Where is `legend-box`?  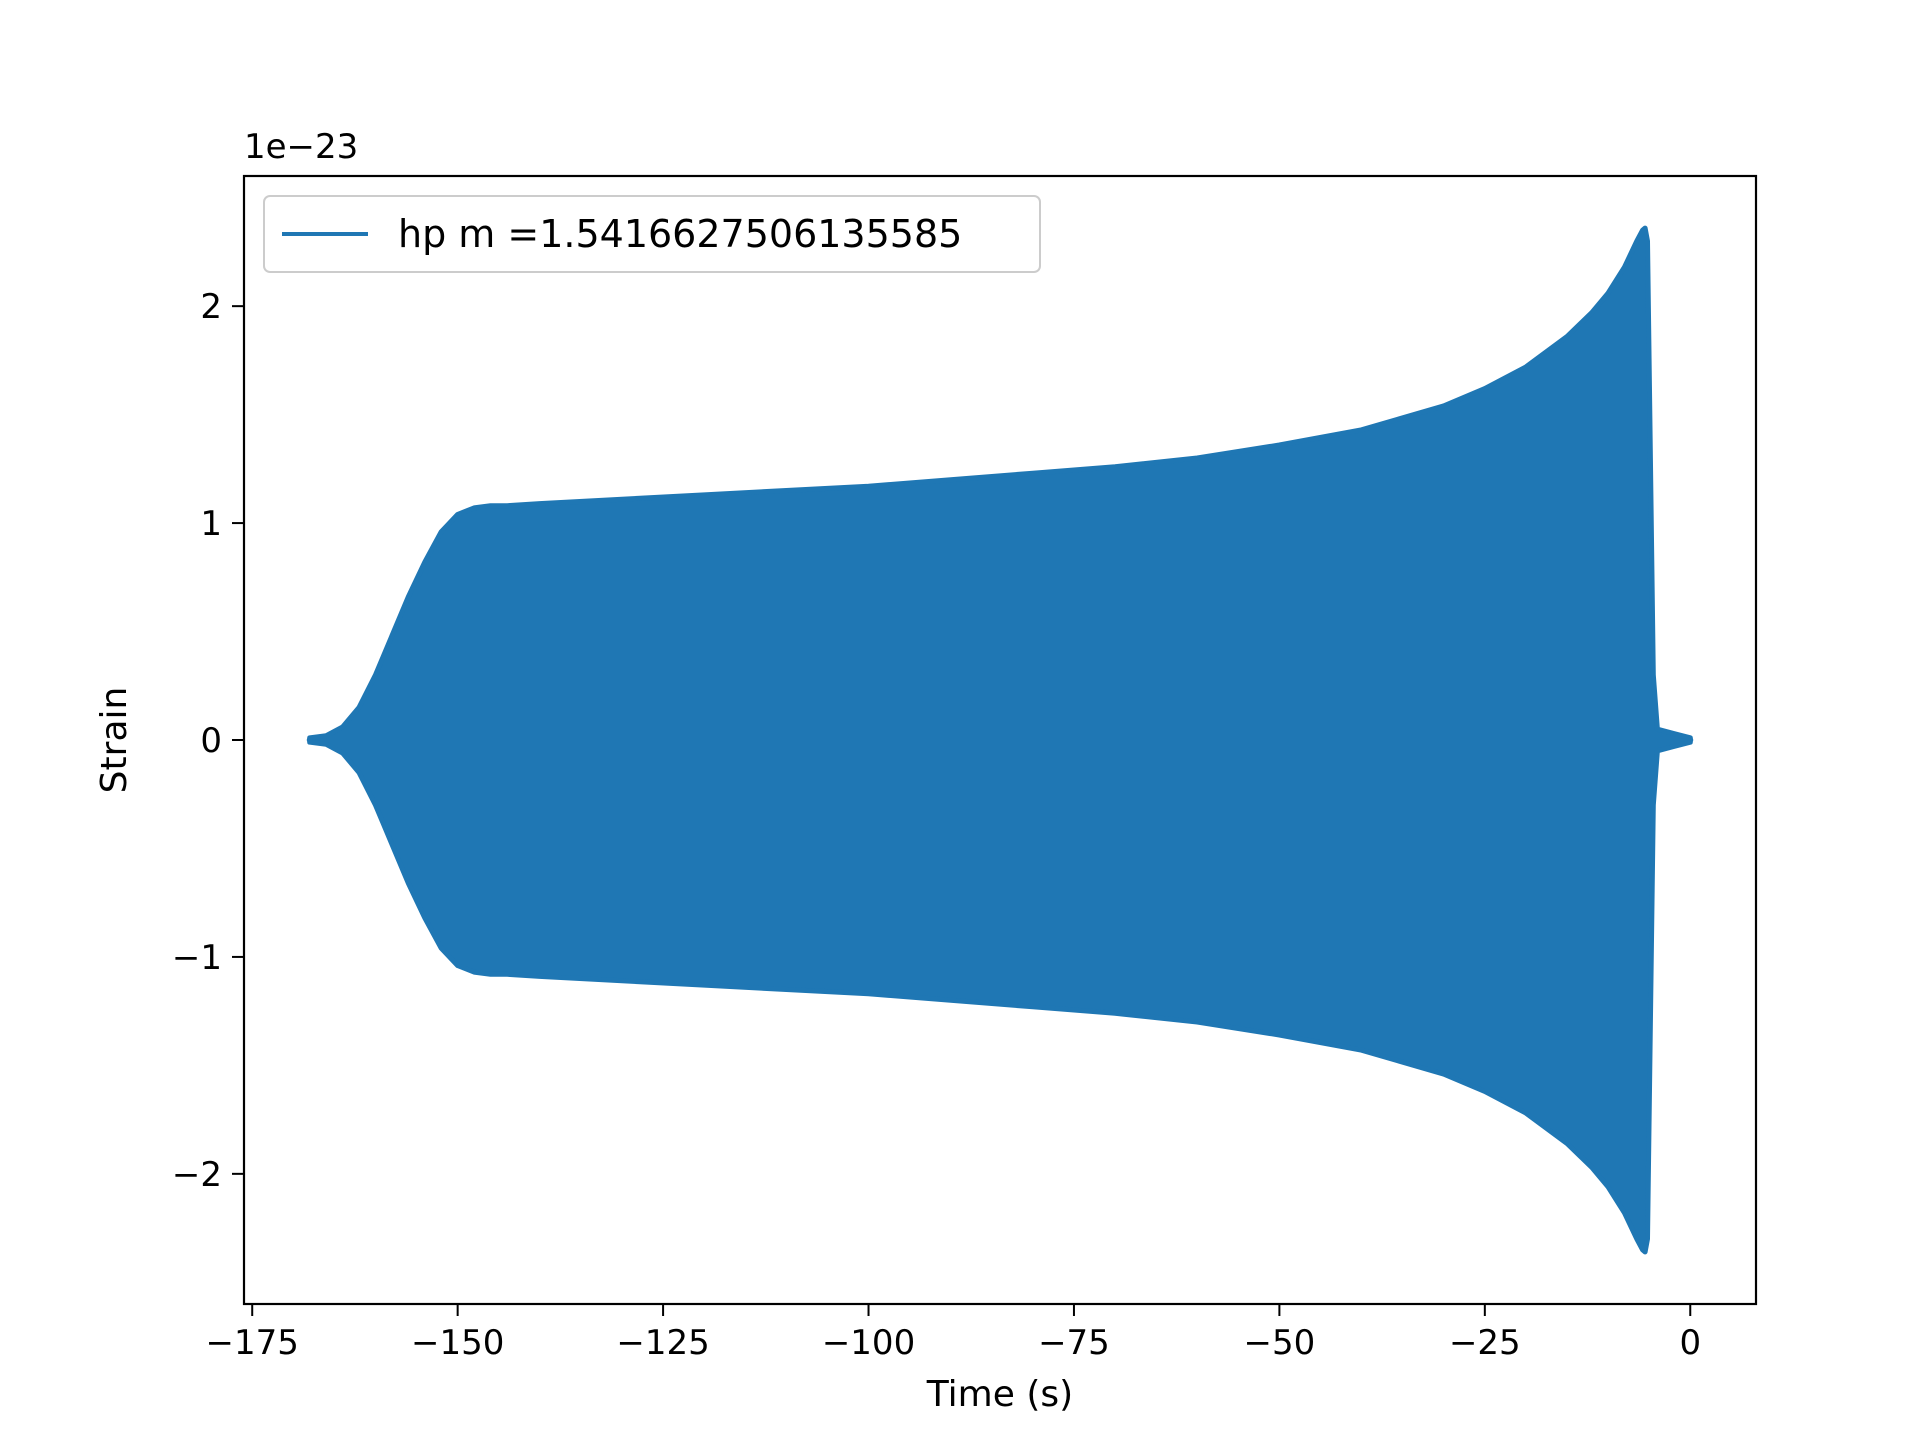
legend-box is located at coordinates (652, 234).